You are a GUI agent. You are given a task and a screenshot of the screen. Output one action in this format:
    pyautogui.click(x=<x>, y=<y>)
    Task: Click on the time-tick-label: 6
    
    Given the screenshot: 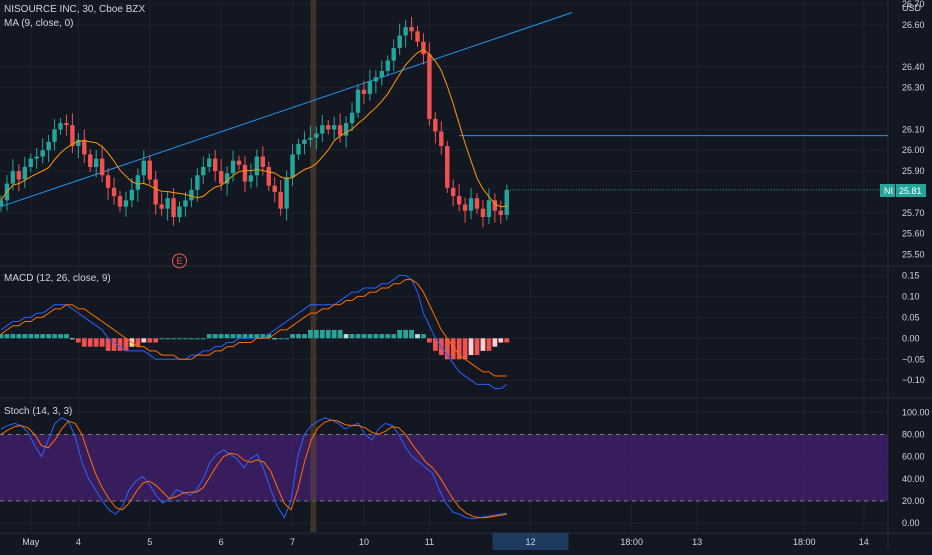 What is the action you would take?
    pyautogui.click(x=221, y=542)
    